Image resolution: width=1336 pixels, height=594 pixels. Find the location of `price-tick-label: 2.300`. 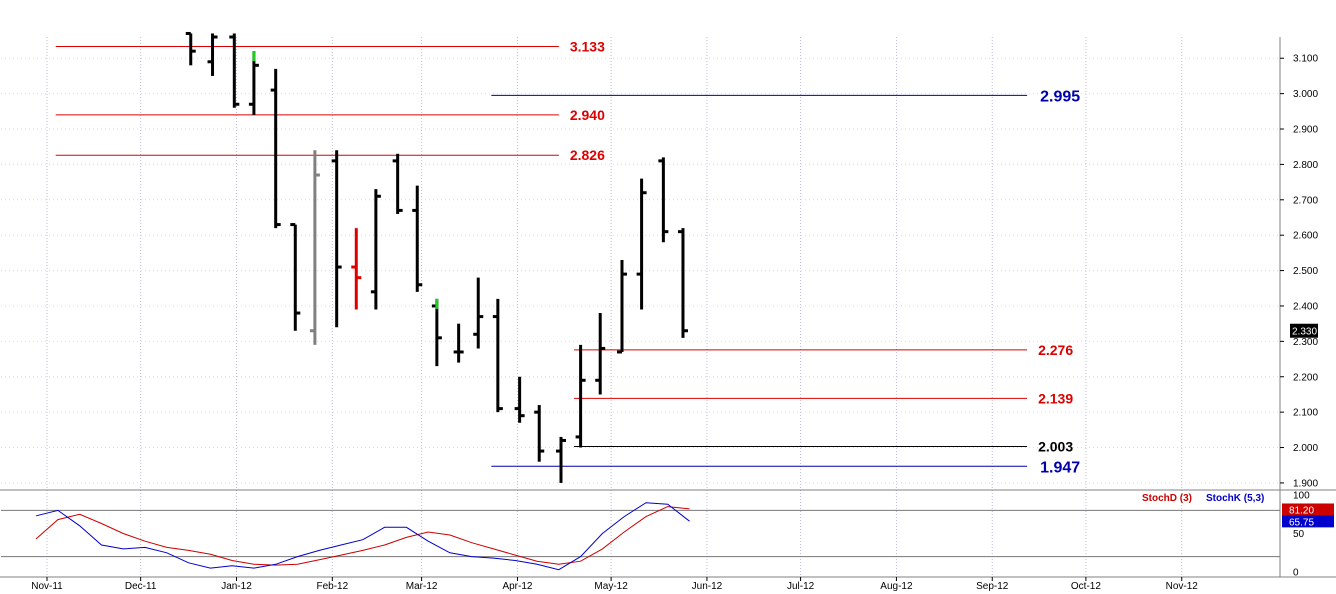

price-tick-label: 2.300 is located at coordinates (1305, 342).